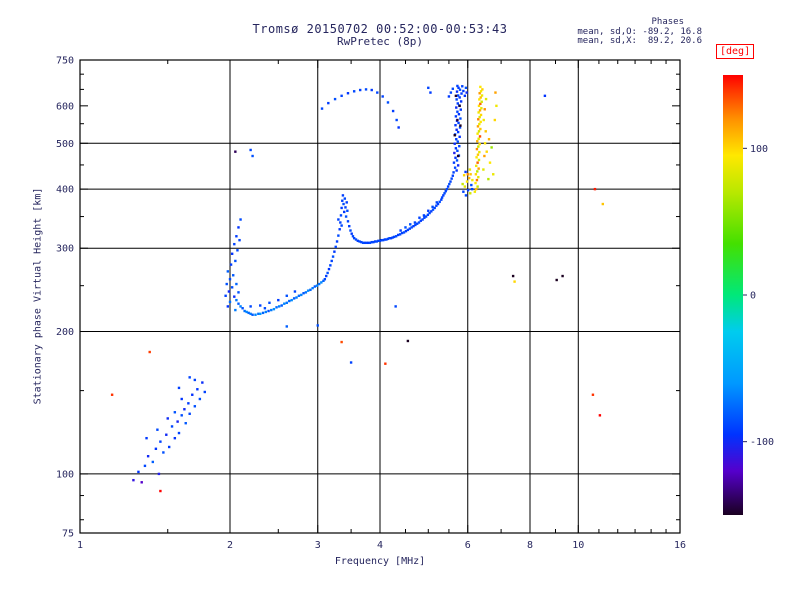 This screenshot has height=600, width=800. Describe the element at coordinates (680, 545) in the screenshot. I see `x-tick-label: 16` at that location.